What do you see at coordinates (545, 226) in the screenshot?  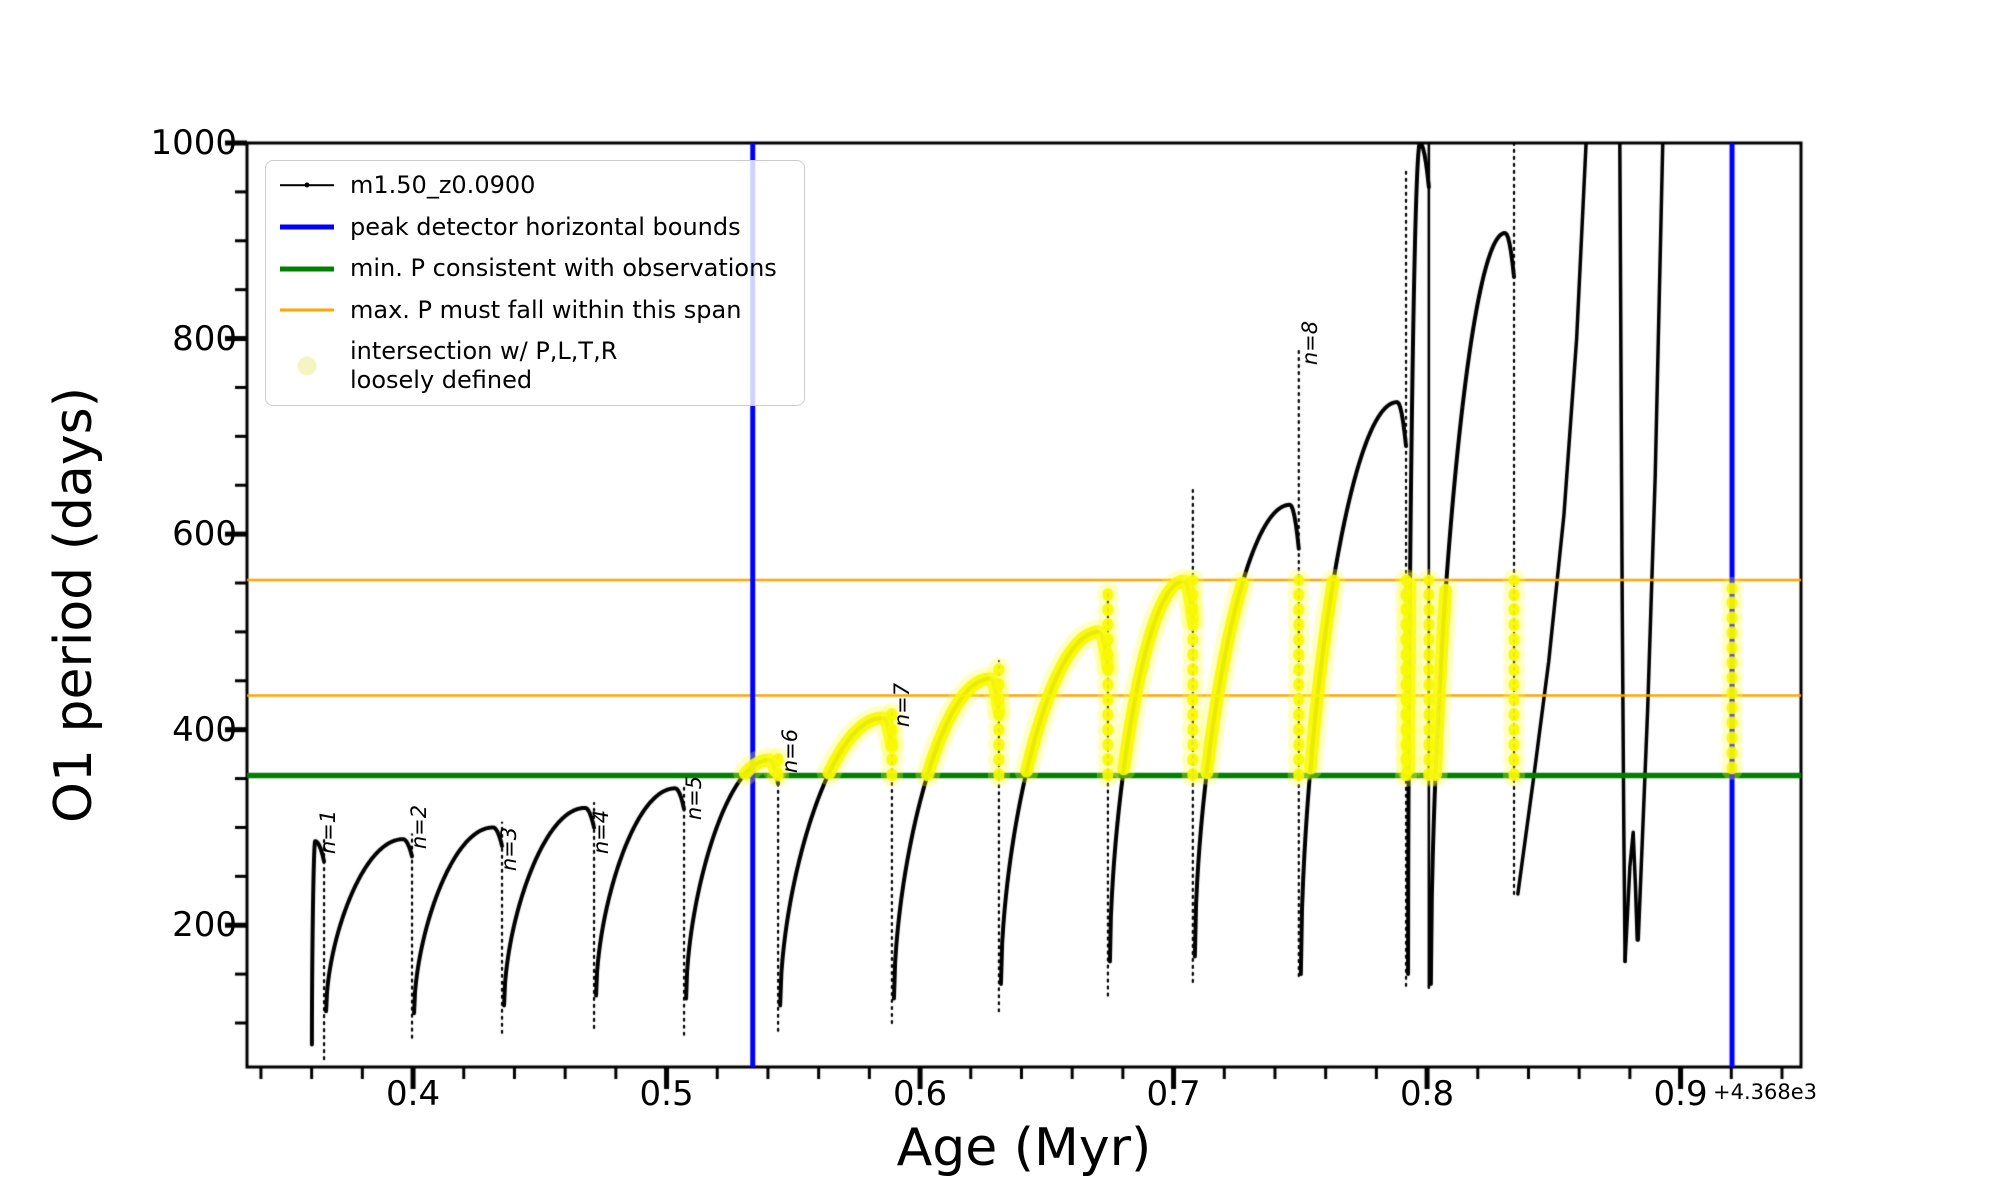 I see `legend-entry-label: peak detector horizontal bounds` at bounding box center [545, 226].